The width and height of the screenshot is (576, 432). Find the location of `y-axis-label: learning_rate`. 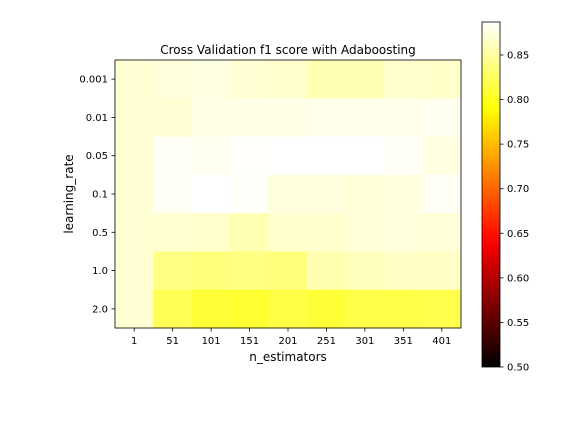

y-axis-label: learning_rate is located at coordinates (69, 193).